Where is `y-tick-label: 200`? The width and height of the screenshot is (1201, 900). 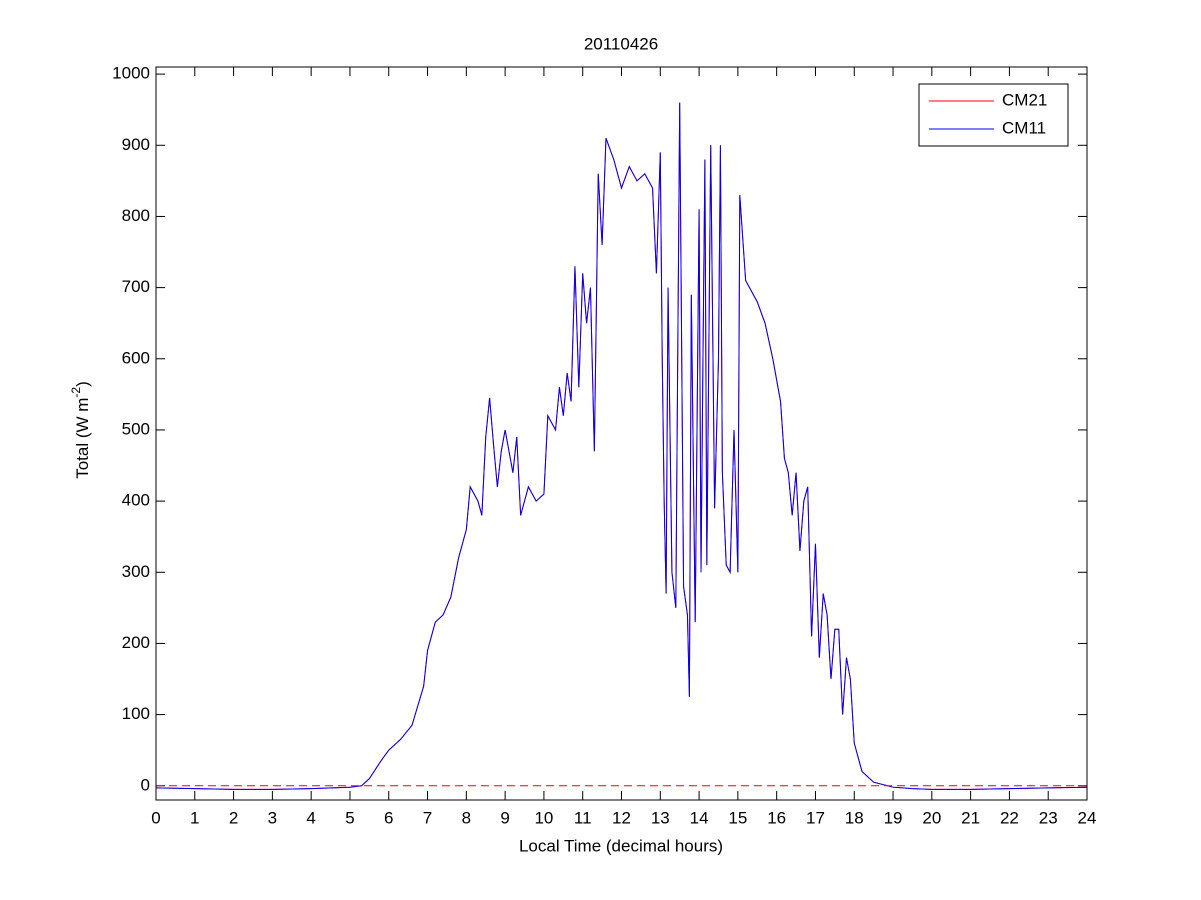 y-tick-label: 200 is located at coordinates (136, 642).